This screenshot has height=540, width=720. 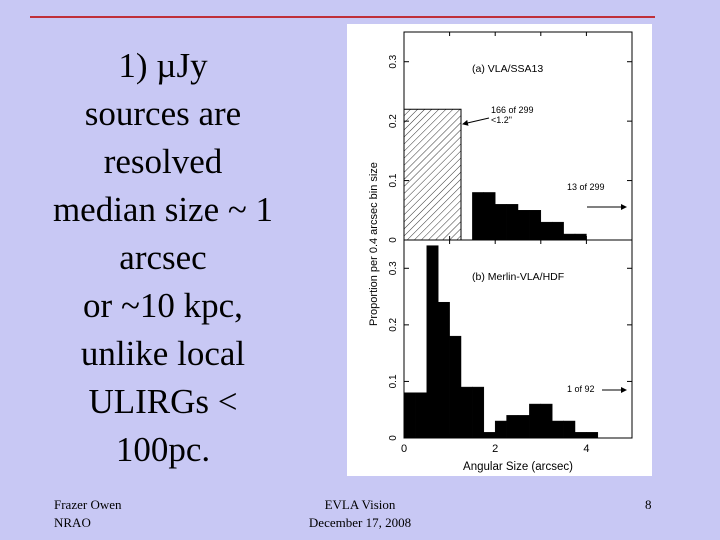 What do you see at coordinates (586, 449) in the screenshot?
I see `x-tick-label: 4` at bounding box center [586, 449].